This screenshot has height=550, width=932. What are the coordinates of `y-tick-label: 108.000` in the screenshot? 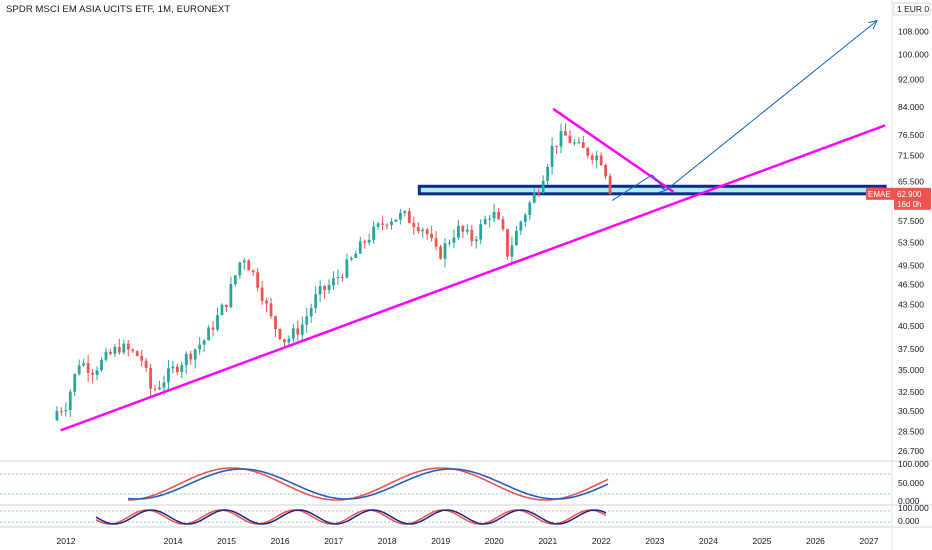 It's located at (913, 32).